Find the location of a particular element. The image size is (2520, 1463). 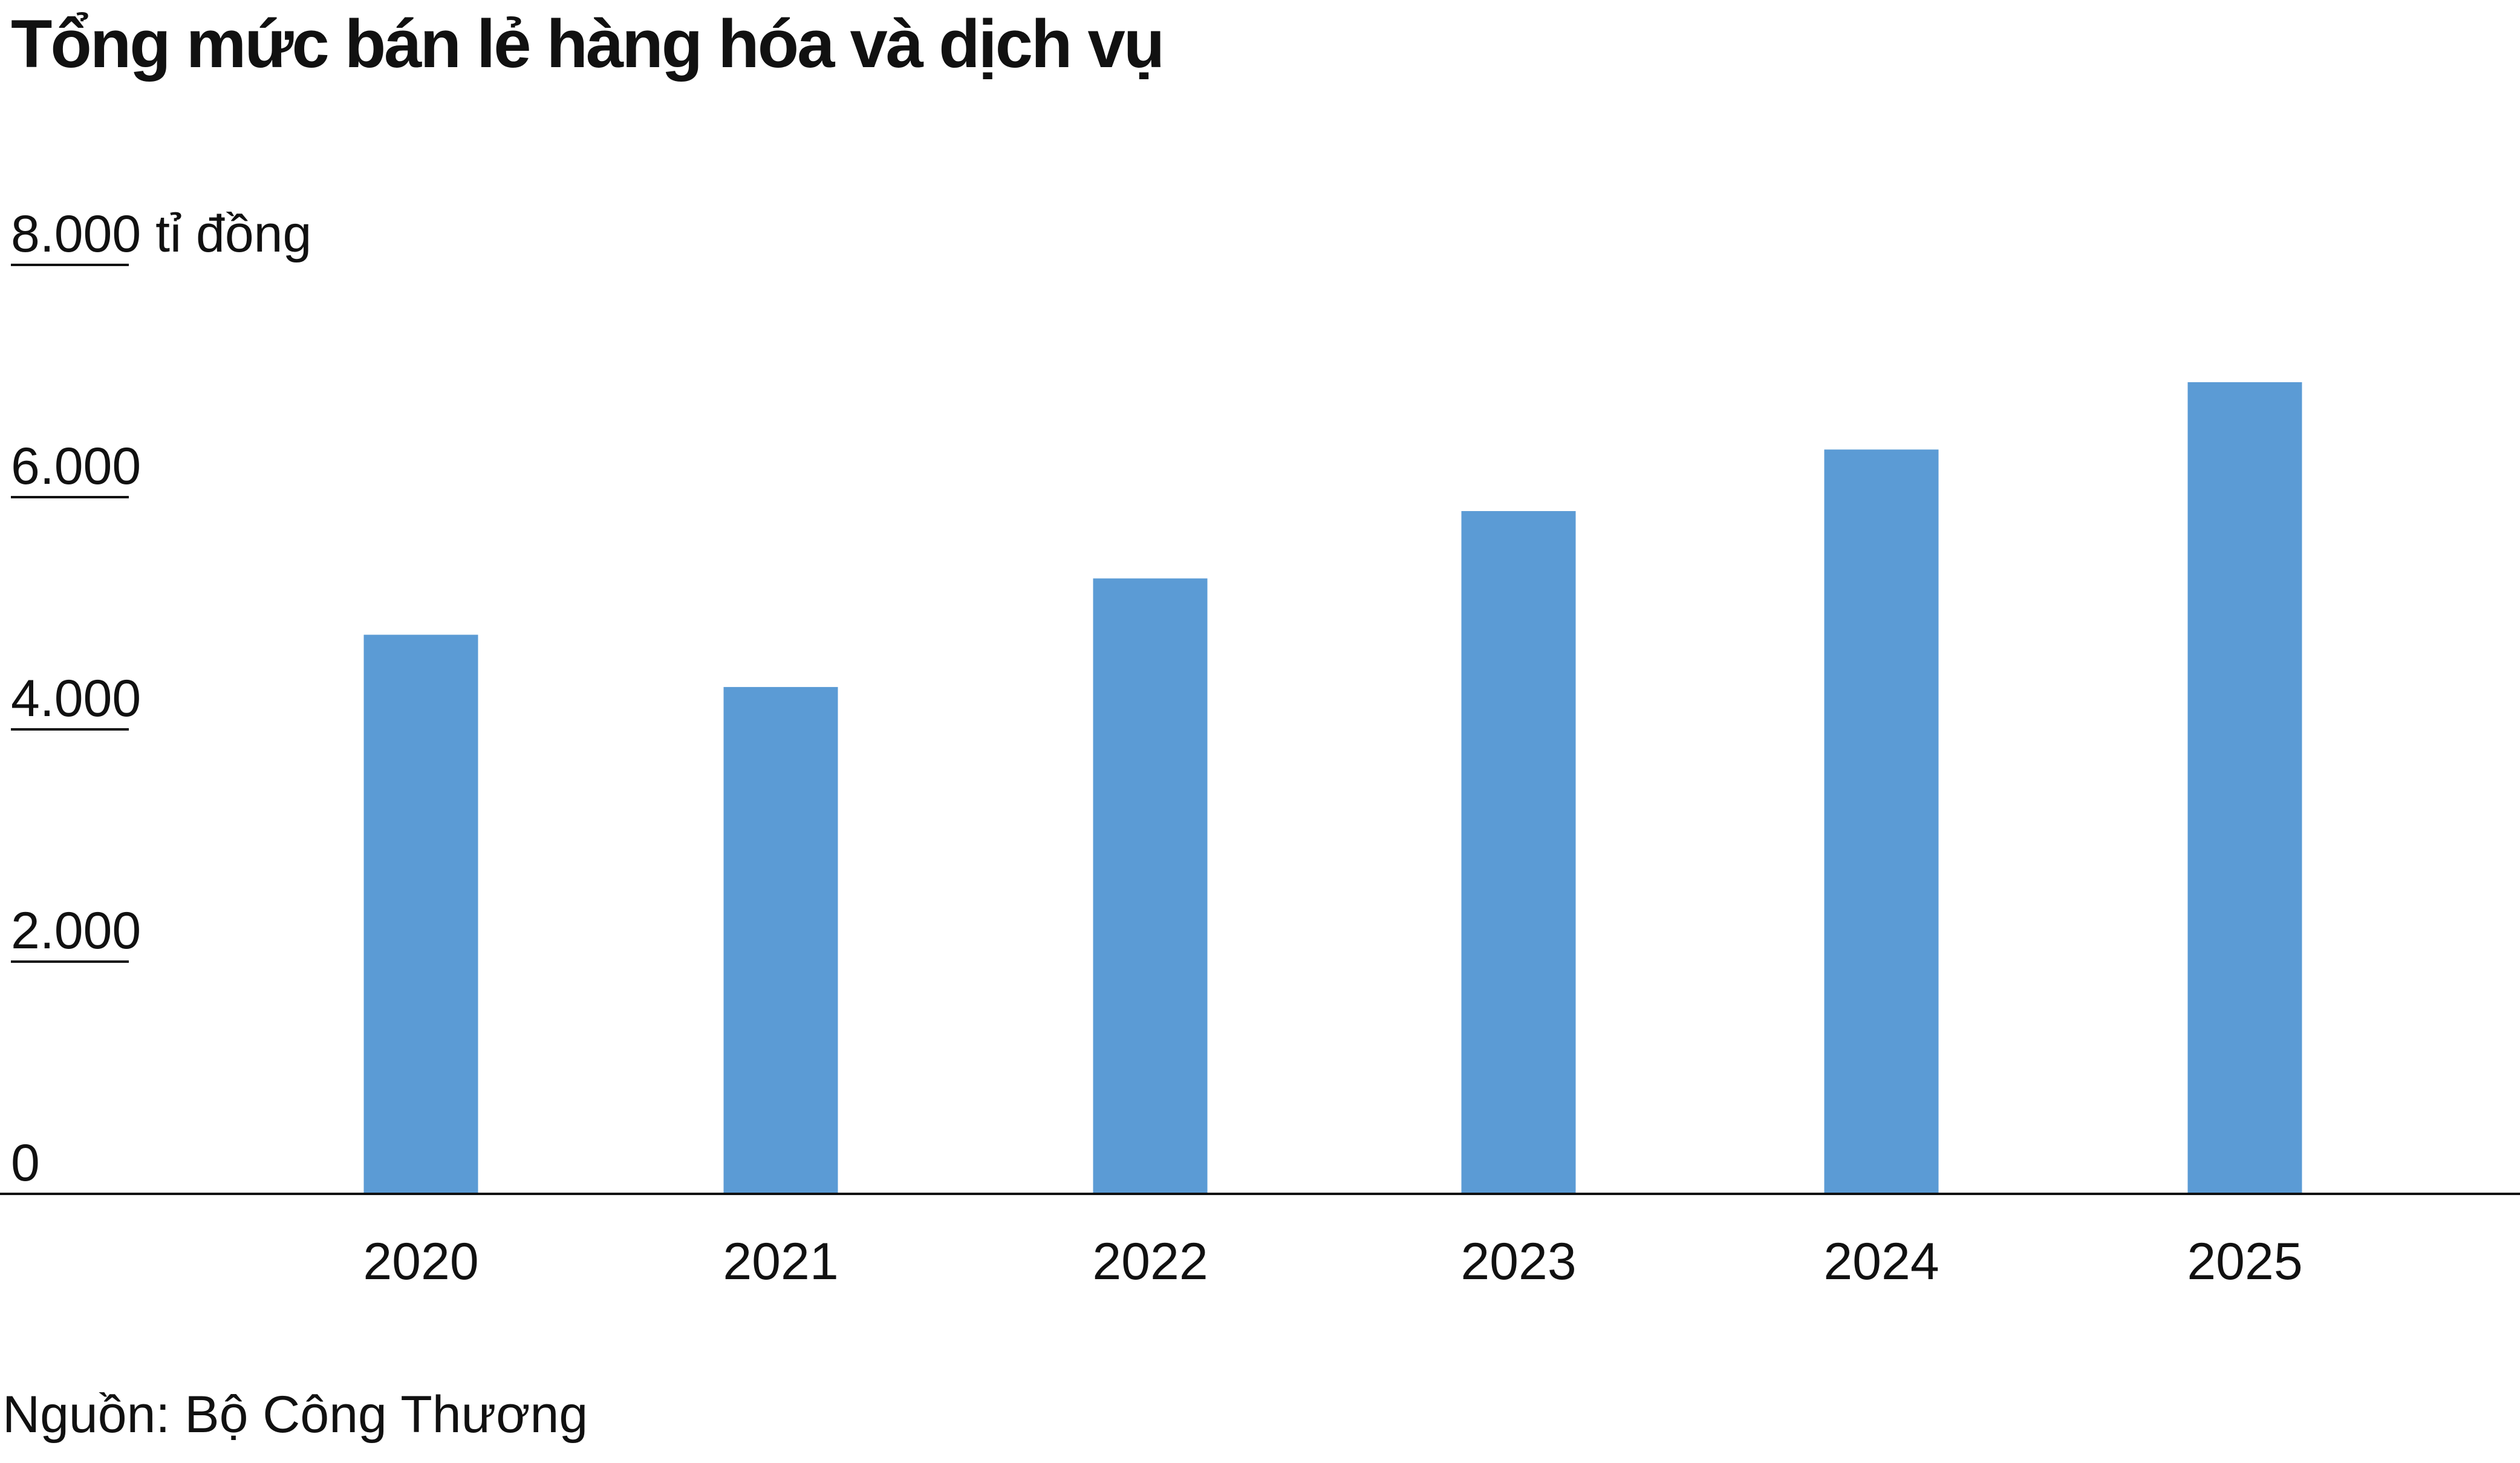

x-tick-label: 2021 is located at coordinates (780, 1262).